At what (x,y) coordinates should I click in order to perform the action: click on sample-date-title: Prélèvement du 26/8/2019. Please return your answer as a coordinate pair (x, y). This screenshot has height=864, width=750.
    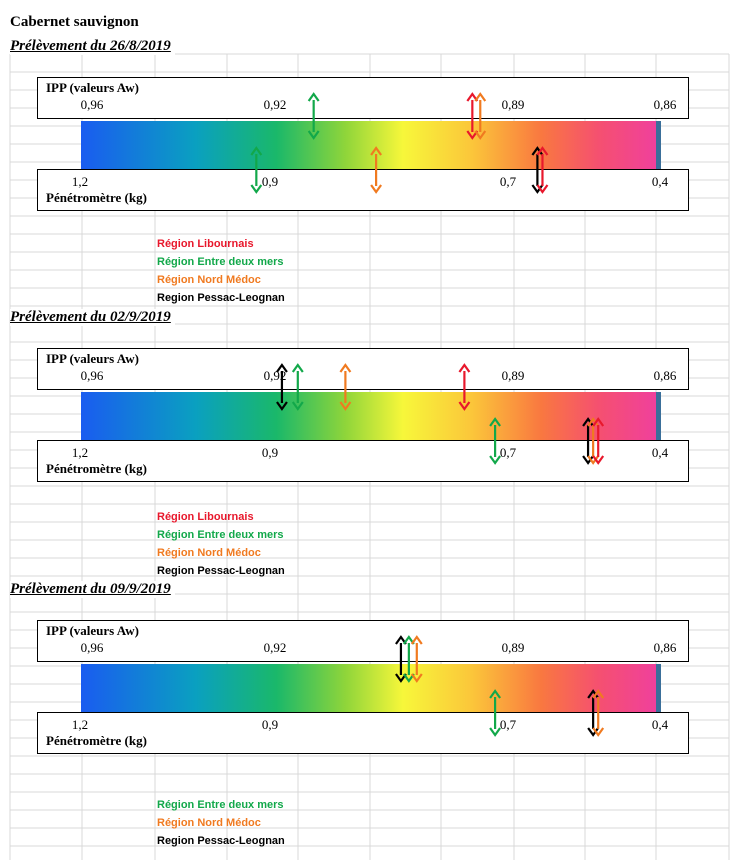
    Looking at the image, I should click on (92, 46).